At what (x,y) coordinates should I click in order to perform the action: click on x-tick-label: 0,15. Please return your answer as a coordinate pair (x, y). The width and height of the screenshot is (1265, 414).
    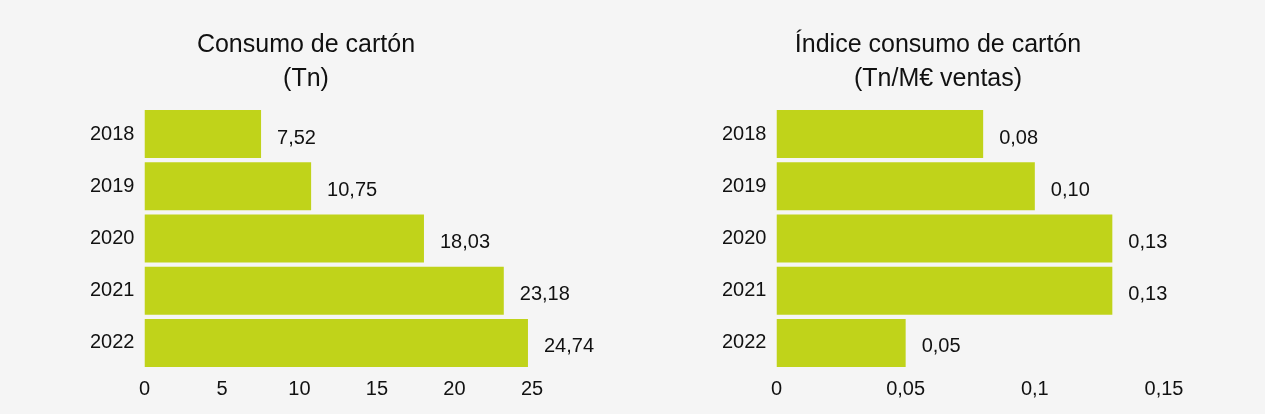
    Looking at the image, I should click on (1164, 387).